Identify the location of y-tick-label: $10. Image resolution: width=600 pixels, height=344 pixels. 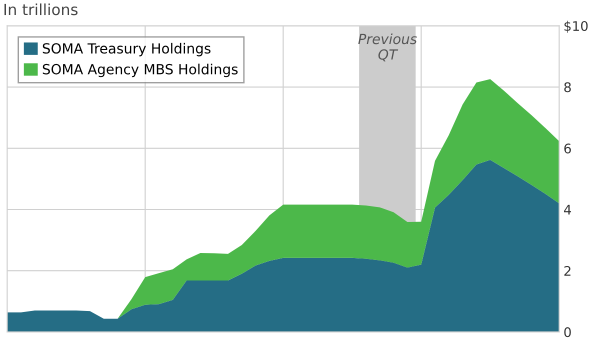
(576, 26).